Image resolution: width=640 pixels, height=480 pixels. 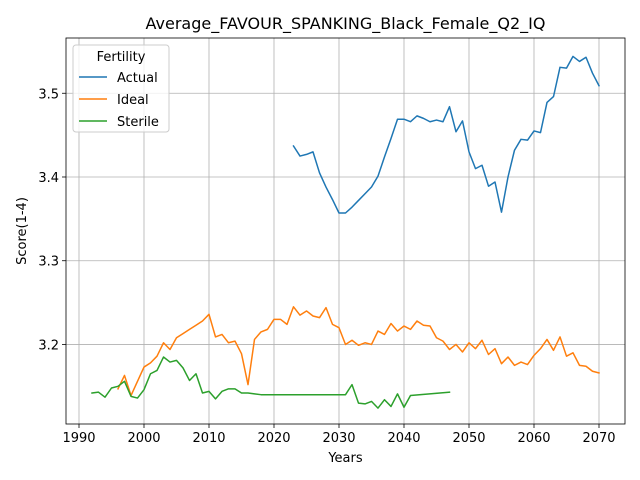 I want to click on legend: Fertility Actual Ideal Sterile, so click(x=121, y=88).